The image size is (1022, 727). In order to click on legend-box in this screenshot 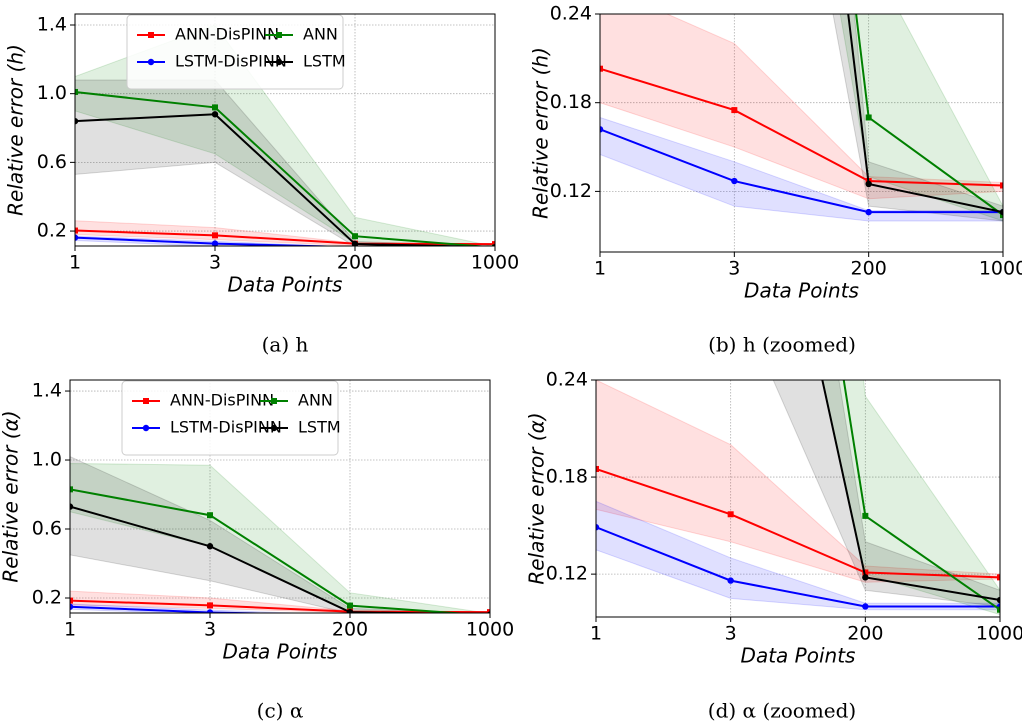, I will do `click(230, 418)`.